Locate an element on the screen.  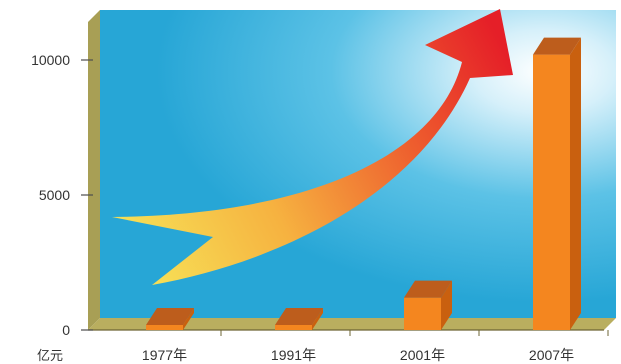
y-unit-label: 亿元 is located at coordinates (50, 355).